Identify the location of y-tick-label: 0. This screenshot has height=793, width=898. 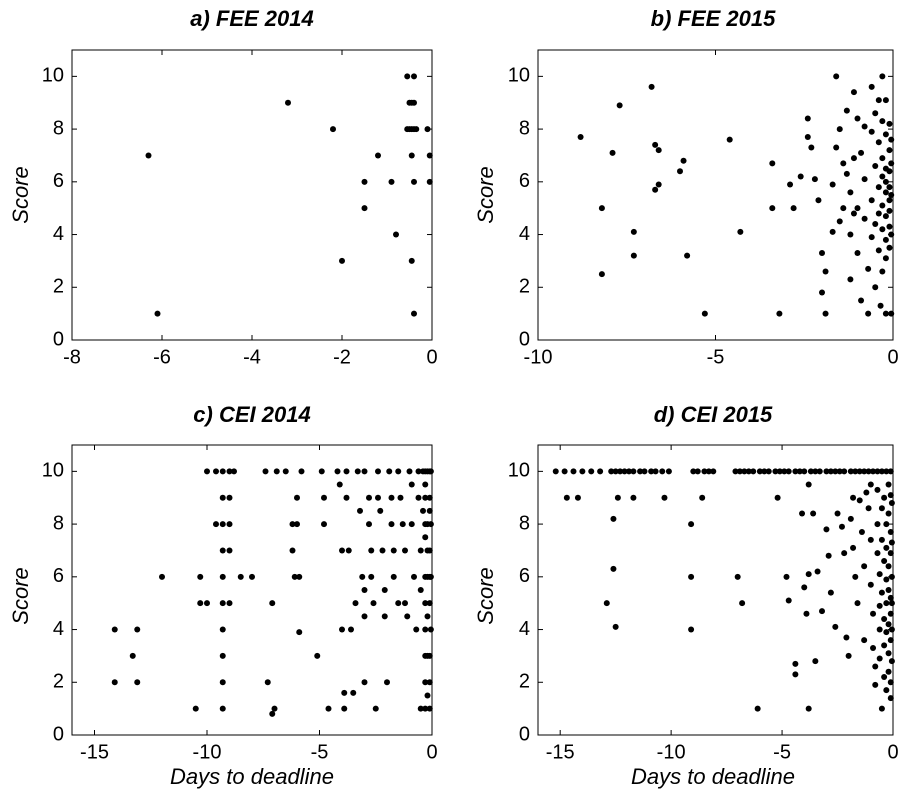
(58, 339).